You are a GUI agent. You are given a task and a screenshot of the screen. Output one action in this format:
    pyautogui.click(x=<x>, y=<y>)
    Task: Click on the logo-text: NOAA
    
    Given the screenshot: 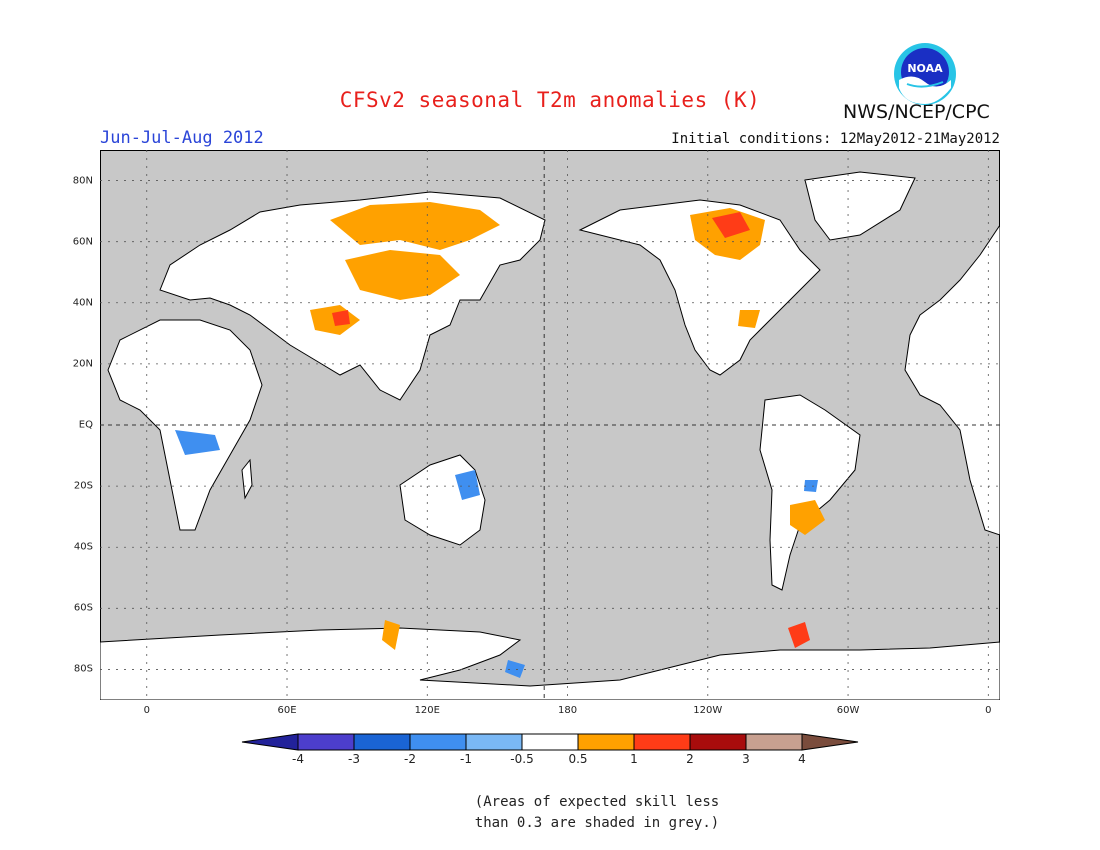 What is the action you would take?
    pyautogui.click(x=925, y=68)
    